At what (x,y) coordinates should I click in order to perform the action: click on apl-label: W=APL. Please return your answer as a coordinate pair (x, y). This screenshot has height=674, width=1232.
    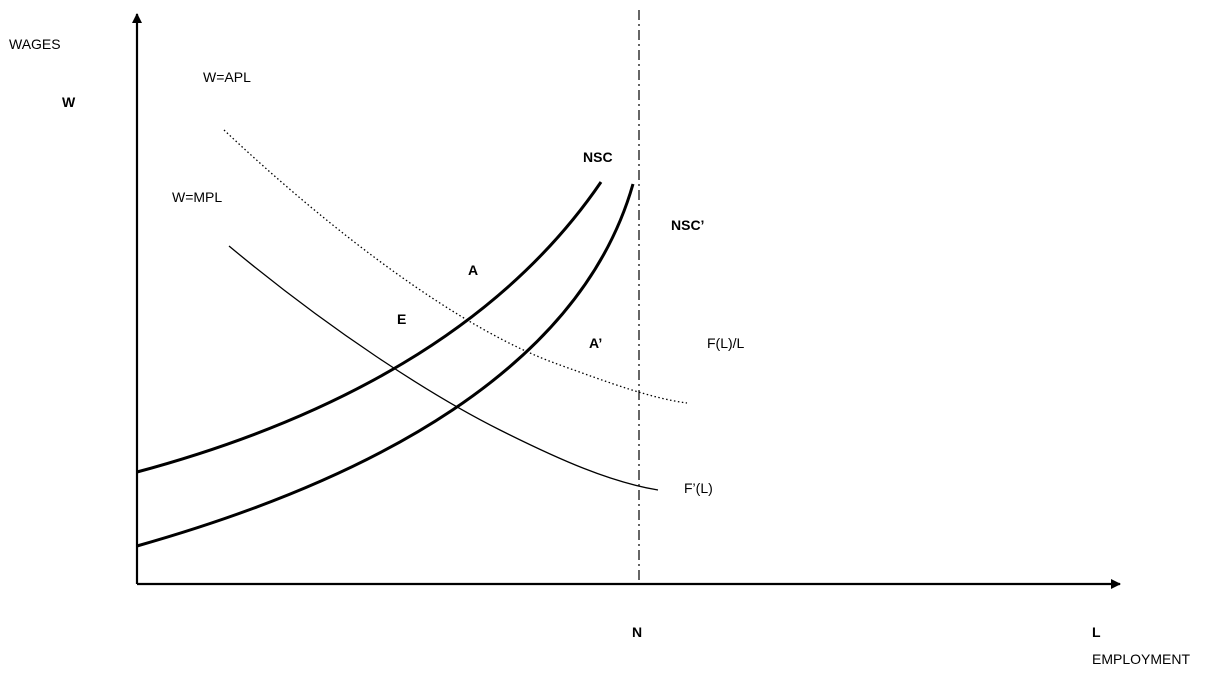
    Looking at the image, I should click on (227, 77).